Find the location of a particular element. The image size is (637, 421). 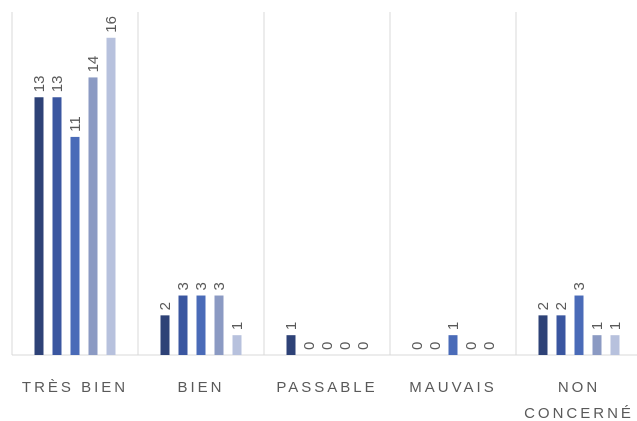

data-label: 14 is located at coordinates (93, 64).